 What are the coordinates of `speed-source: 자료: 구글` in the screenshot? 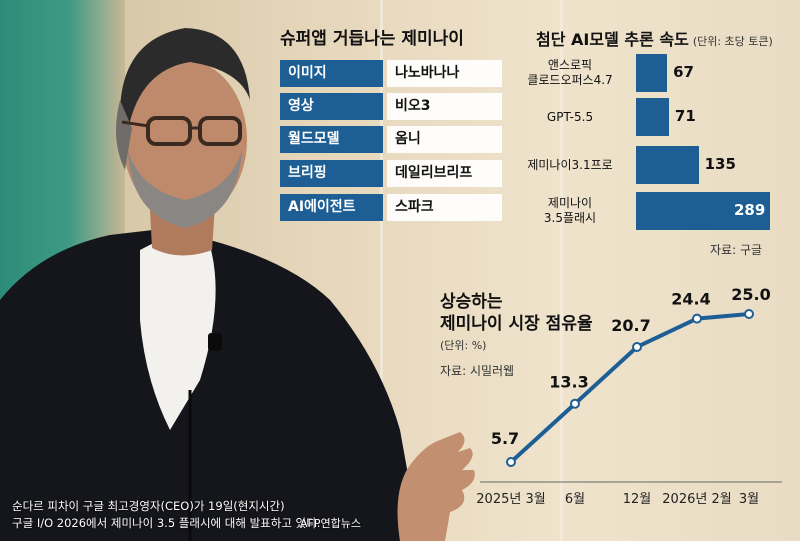 It's located at (736, 250).